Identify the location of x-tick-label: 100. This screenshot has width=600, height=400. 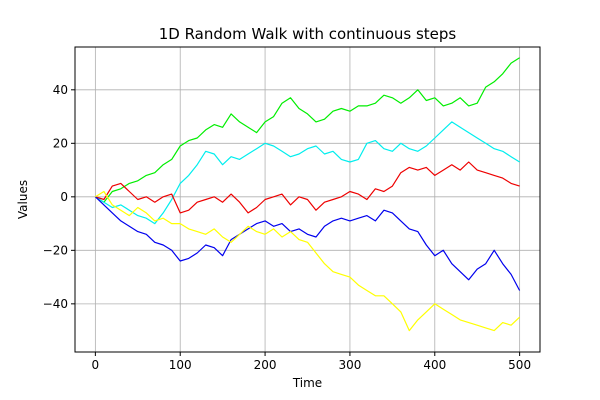
(180, 365).